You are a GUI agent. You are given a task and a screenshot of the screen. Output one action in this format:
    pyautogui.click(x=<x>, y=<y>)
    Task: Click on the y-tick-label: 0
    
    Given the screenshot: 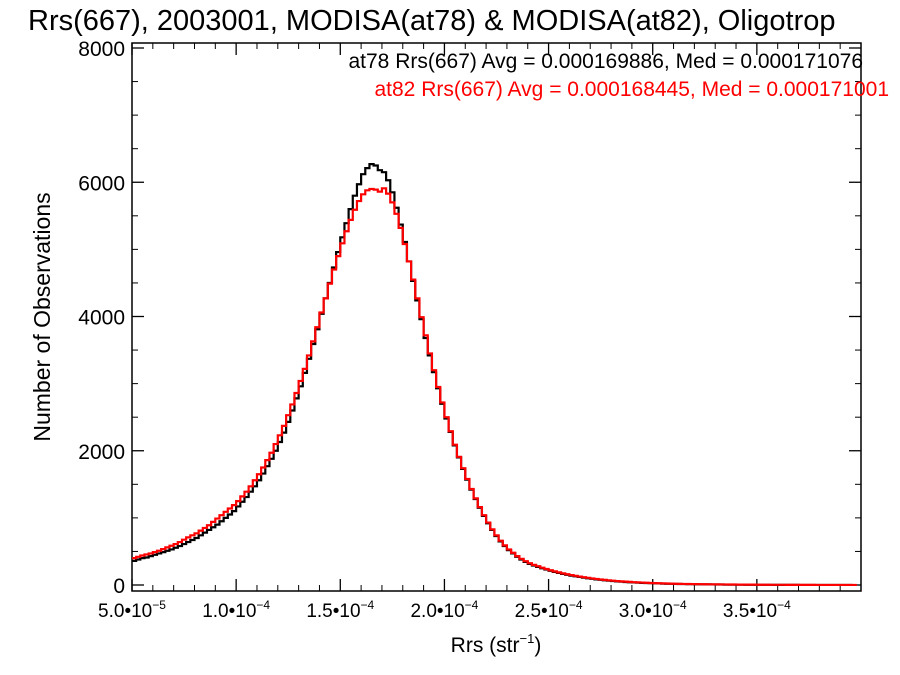 What is the action you would take?
    pyautogui.click(x=119, y=586)
    